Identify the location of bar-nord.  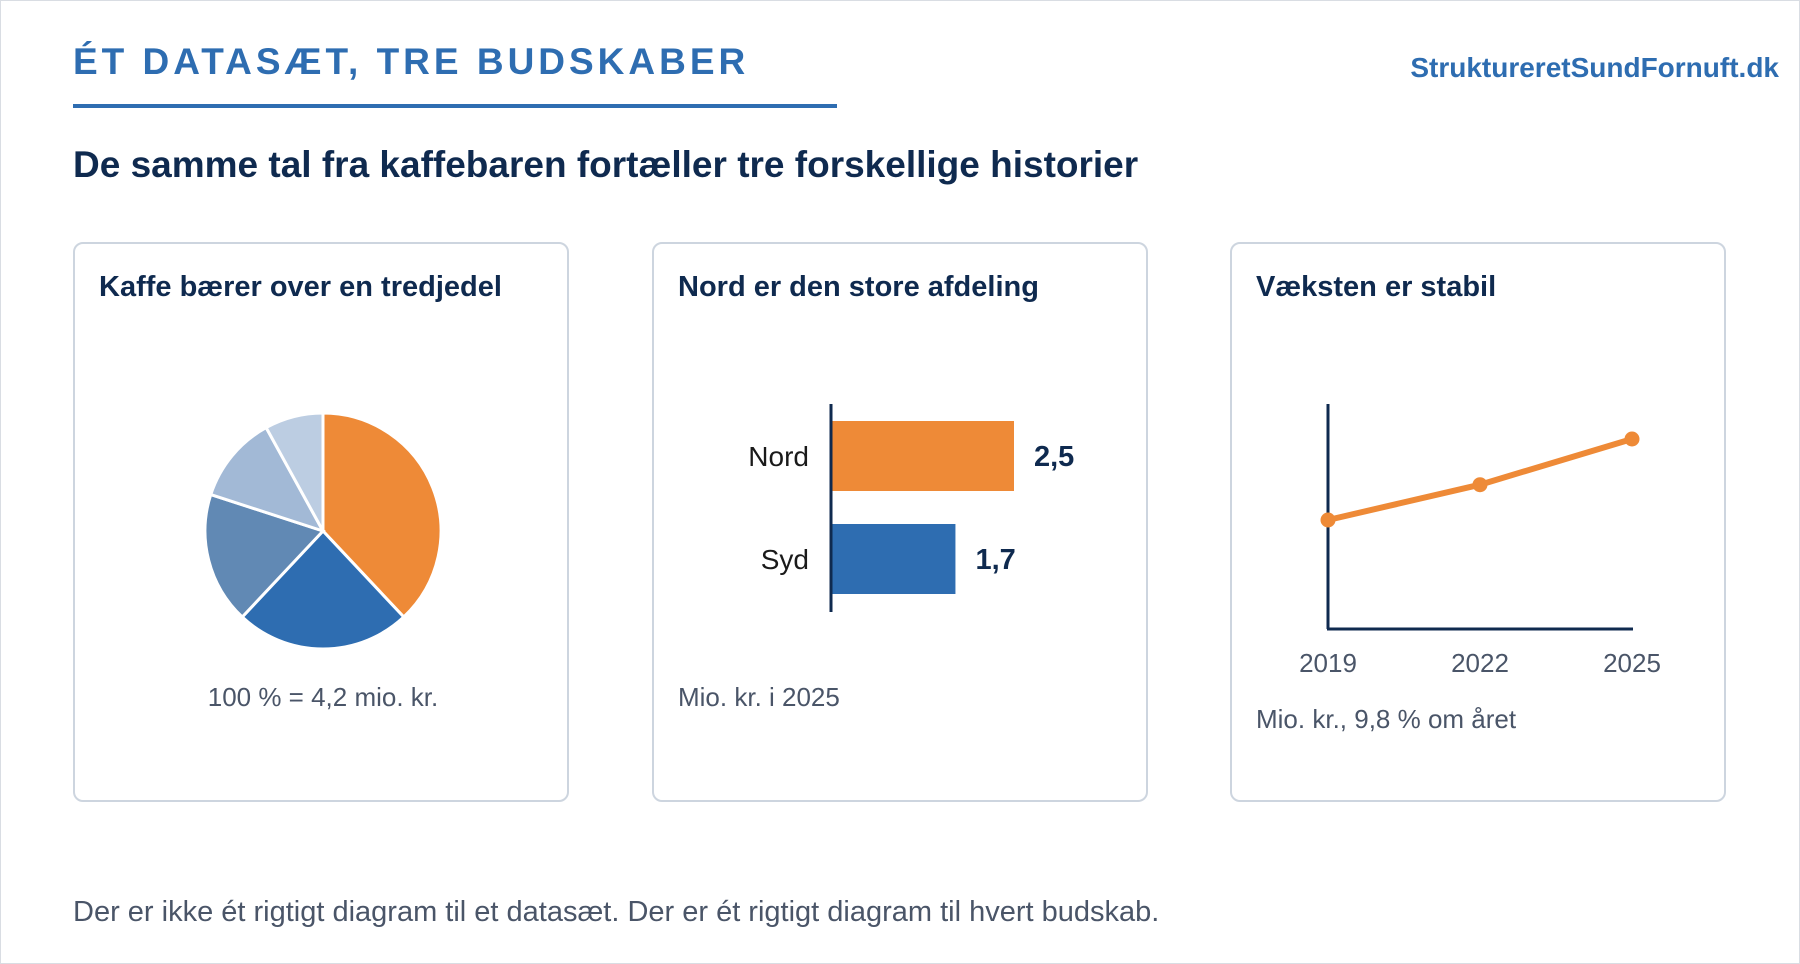
(922, 456).